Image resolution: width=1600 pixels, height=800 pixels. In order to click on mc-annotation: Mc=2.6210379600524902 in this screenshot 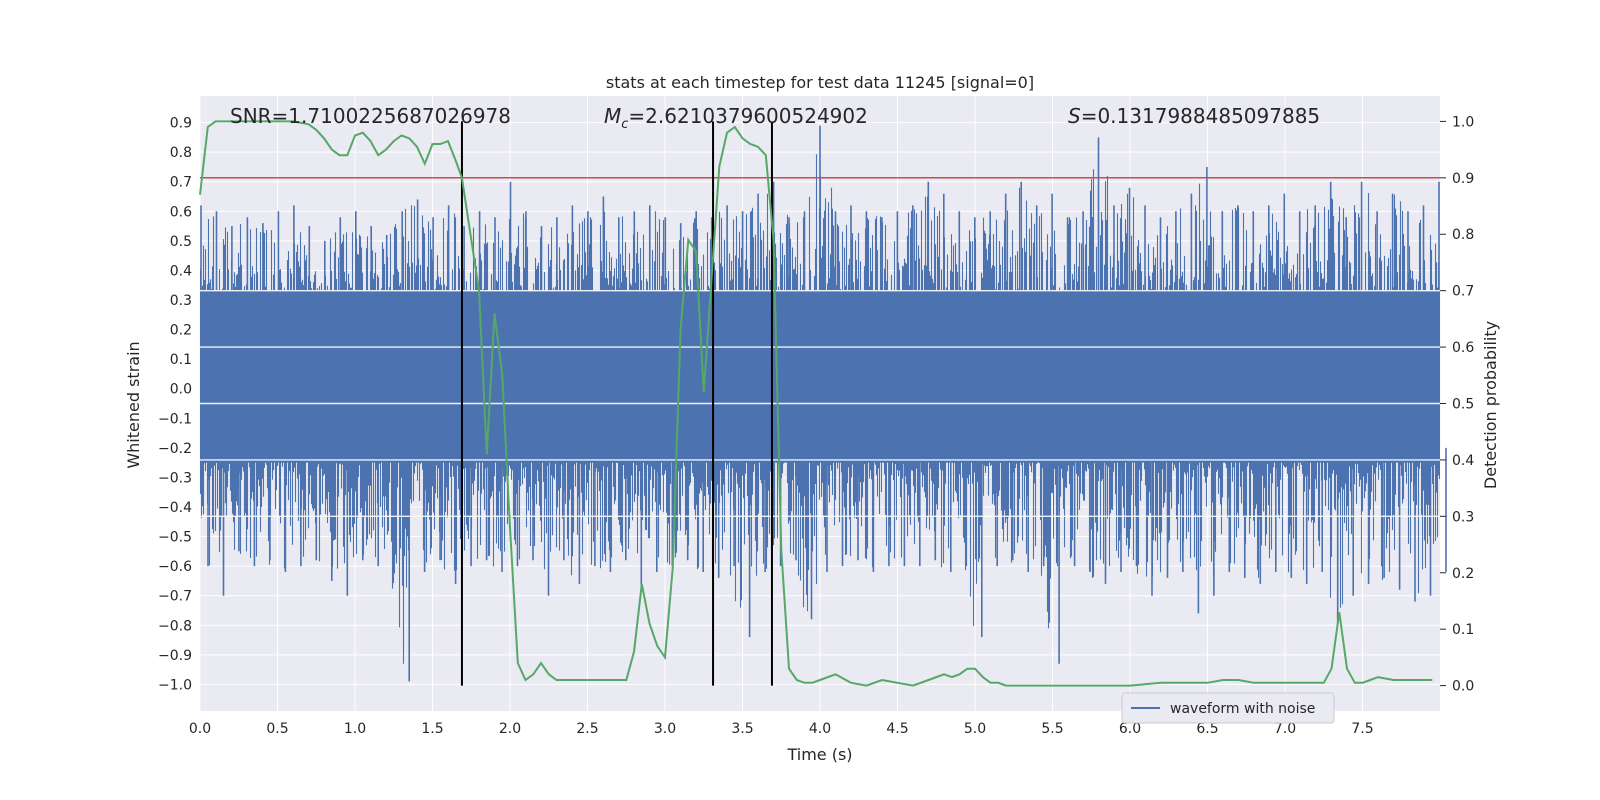, I will do `click(736, 118)`.